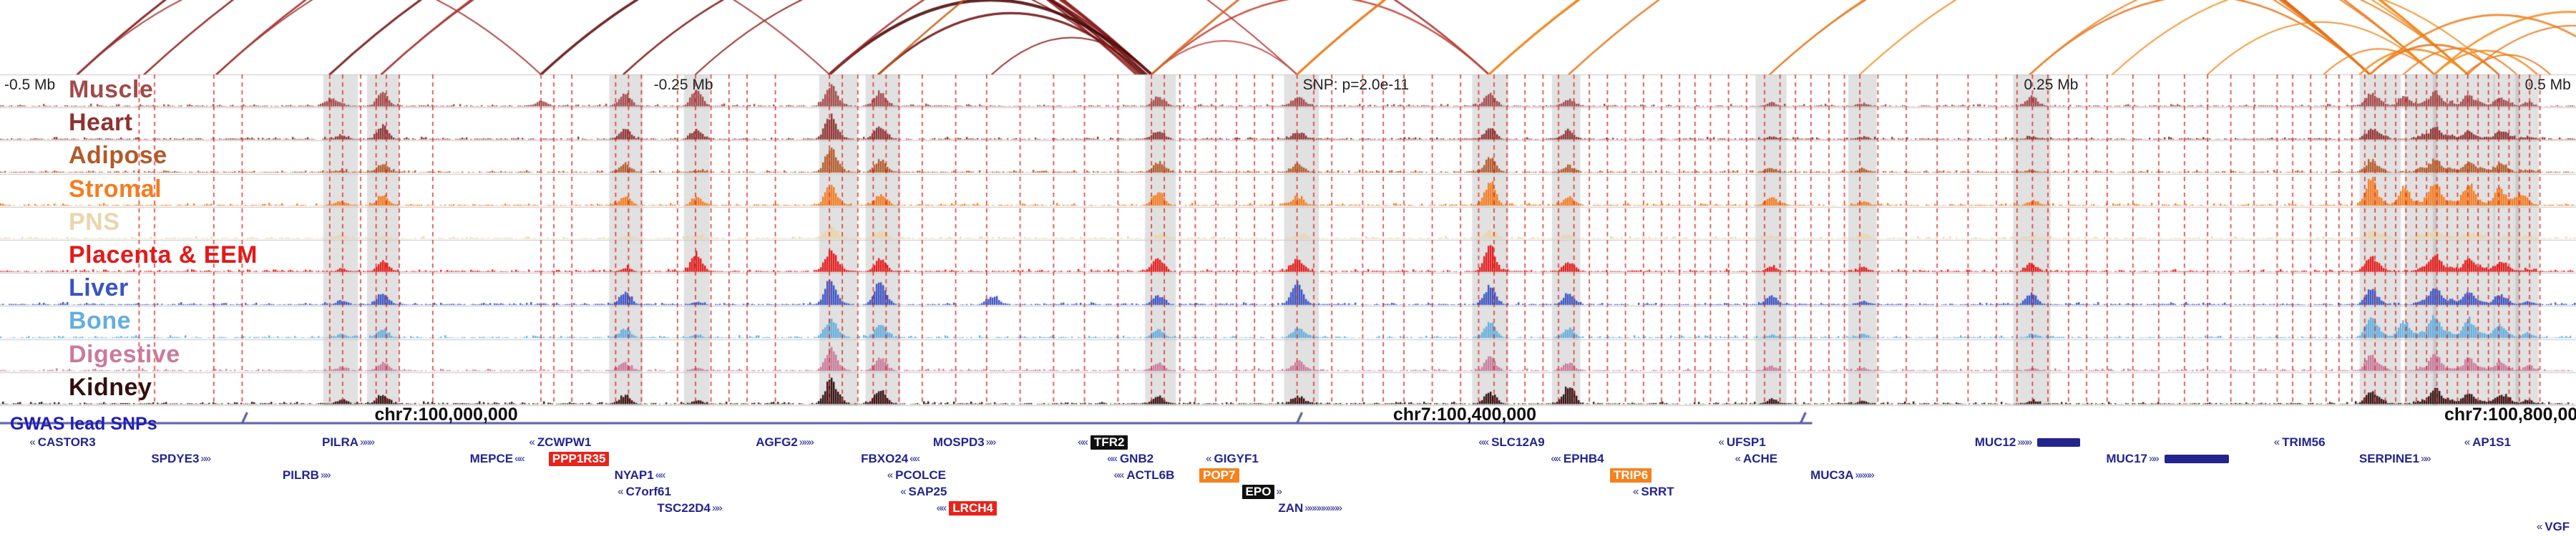 This screenshot has width=2576, height=537. I want to click on gene-muc12: MUC12»»», so click(2028, 442).